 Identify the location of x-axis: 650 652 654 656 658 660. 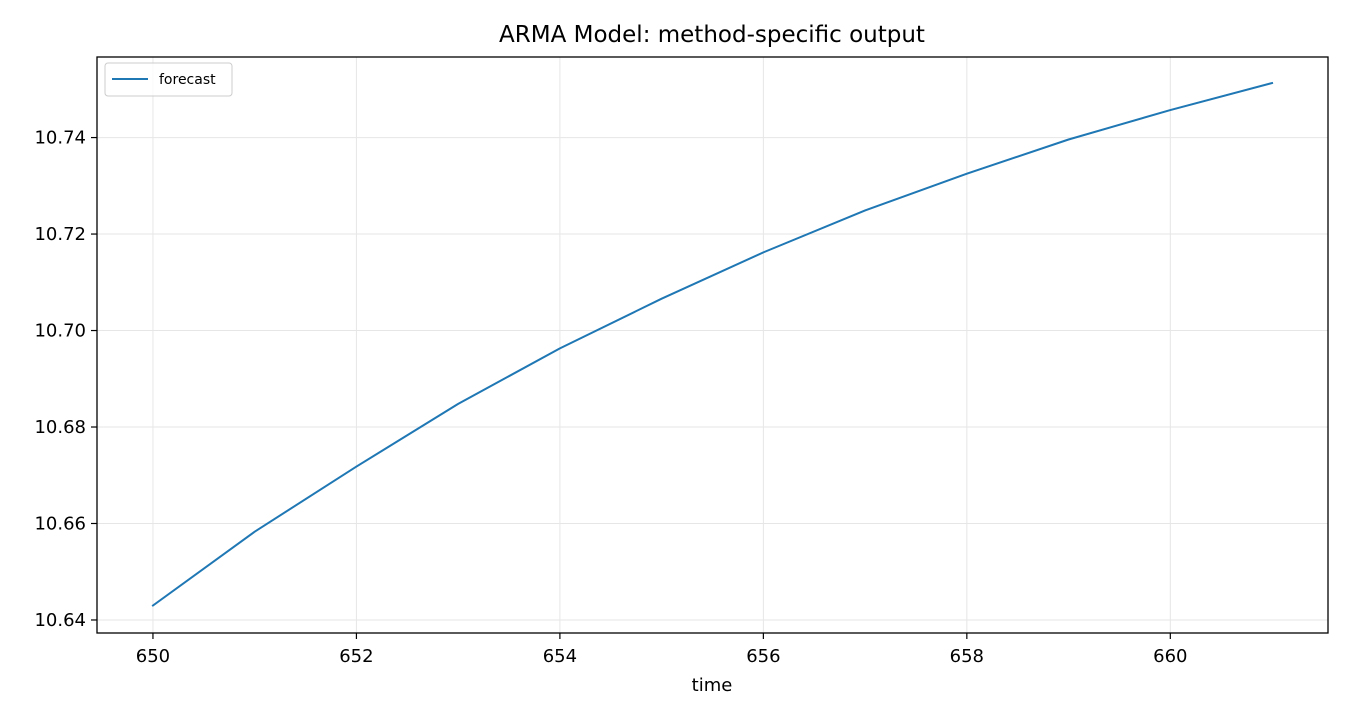
(661, 650).